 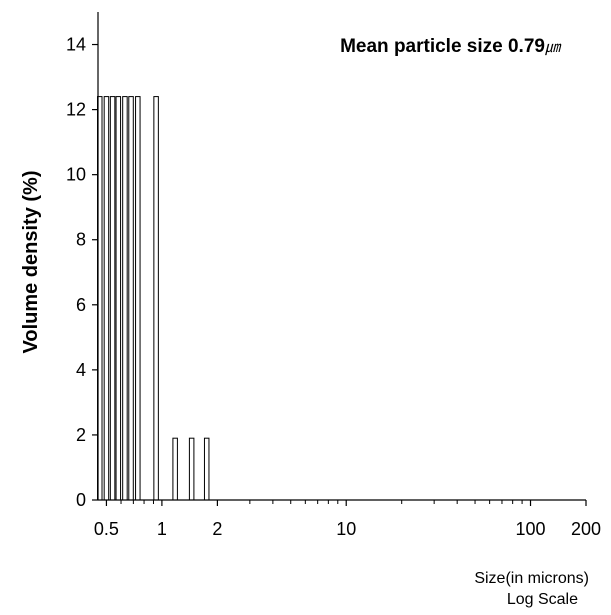 I want to click on y-tick-label: 6, so click(x=81, y=305).